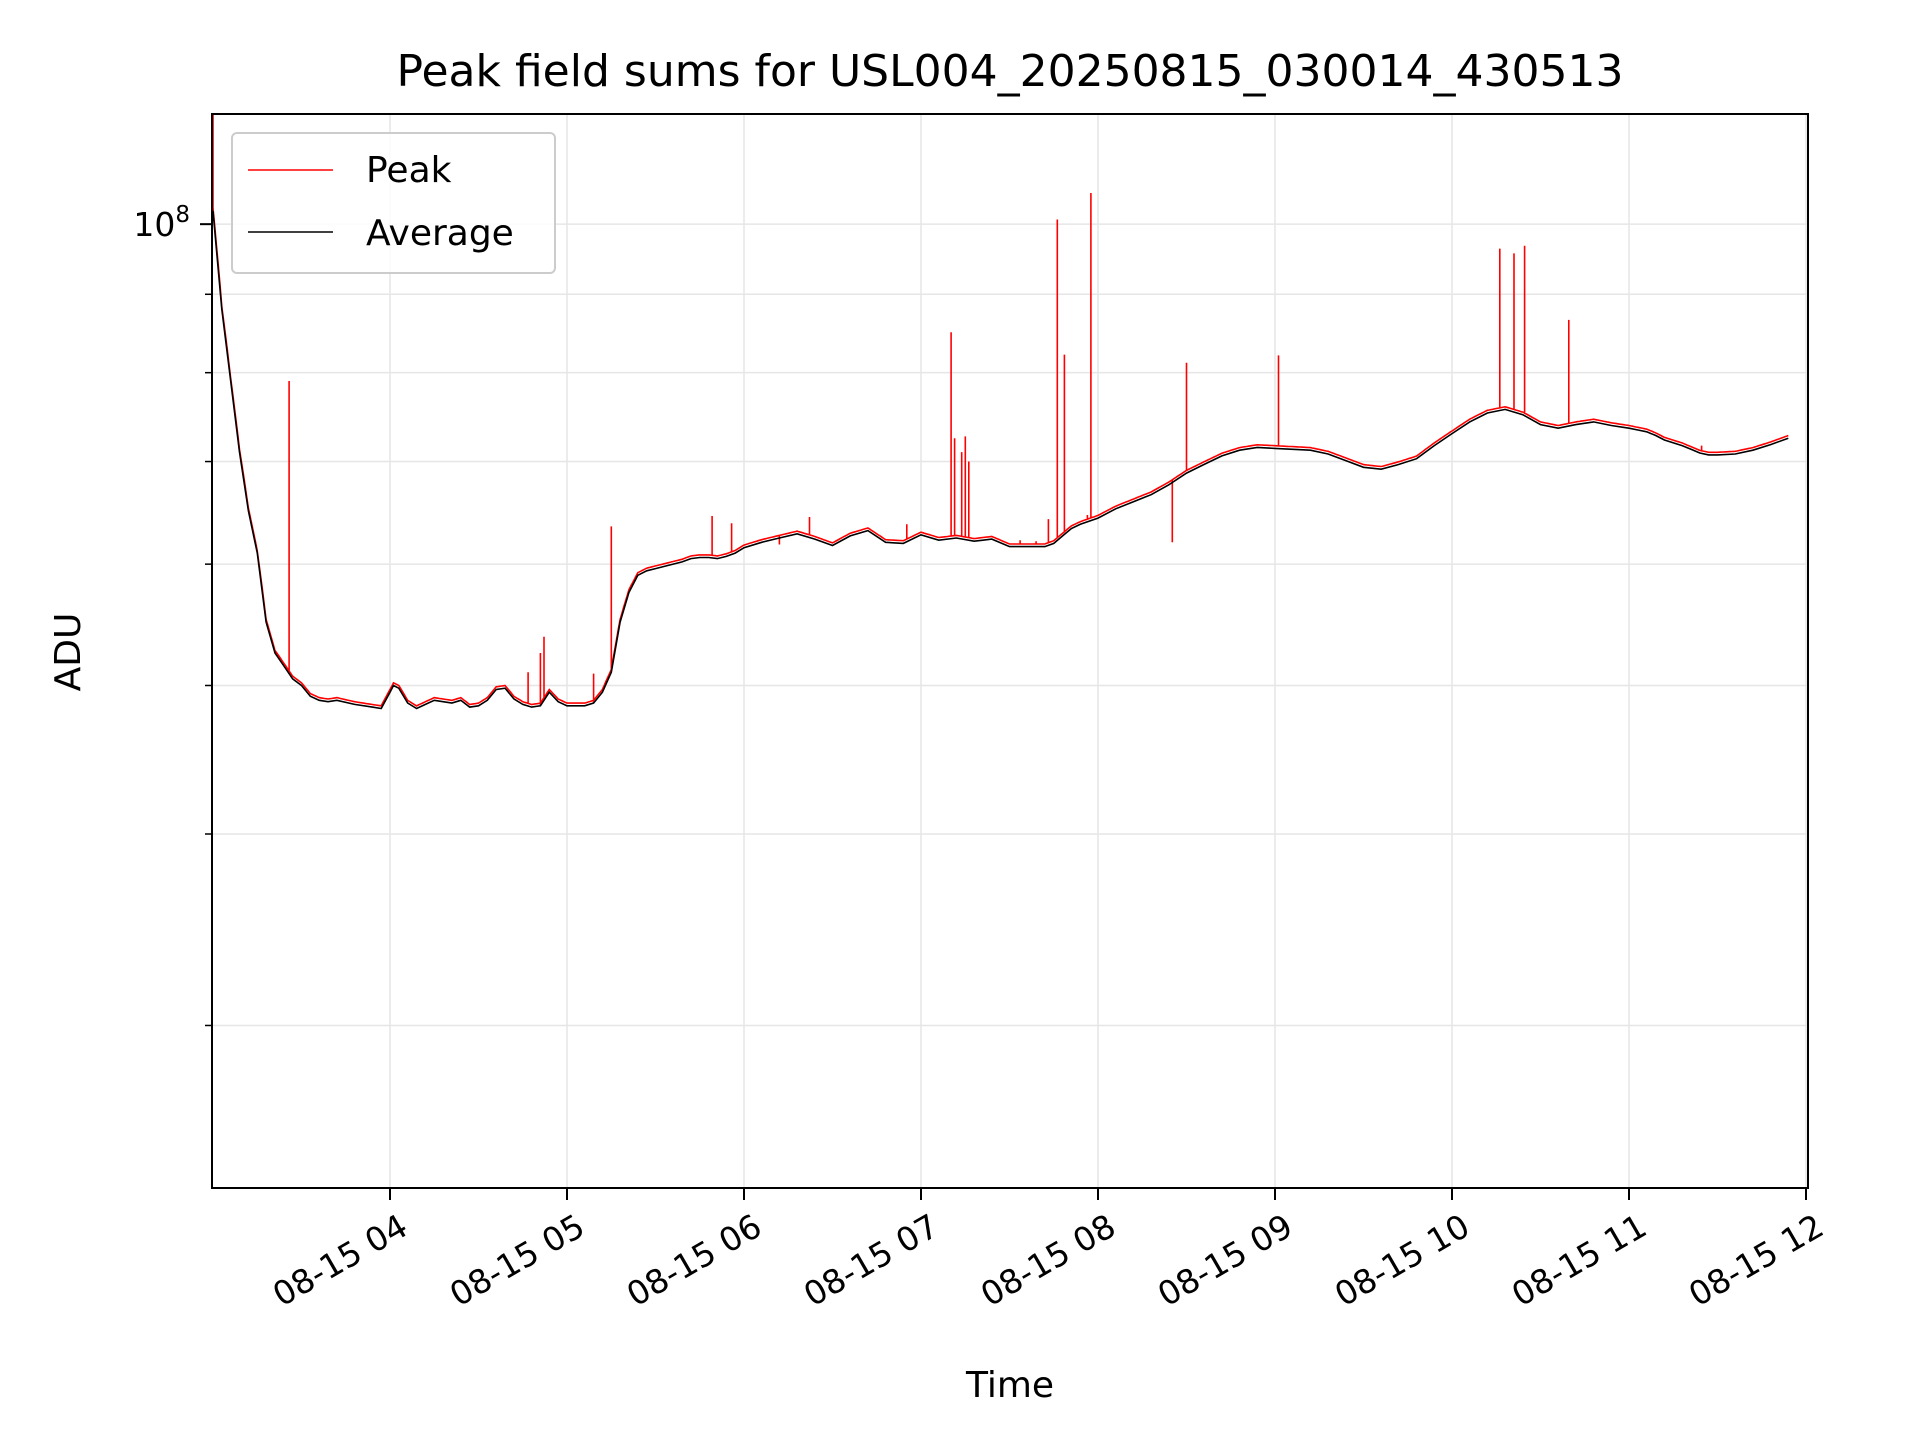 The image size is (1920, 1440). I want to click on y-axis-label: ADU, so click(68, 652).